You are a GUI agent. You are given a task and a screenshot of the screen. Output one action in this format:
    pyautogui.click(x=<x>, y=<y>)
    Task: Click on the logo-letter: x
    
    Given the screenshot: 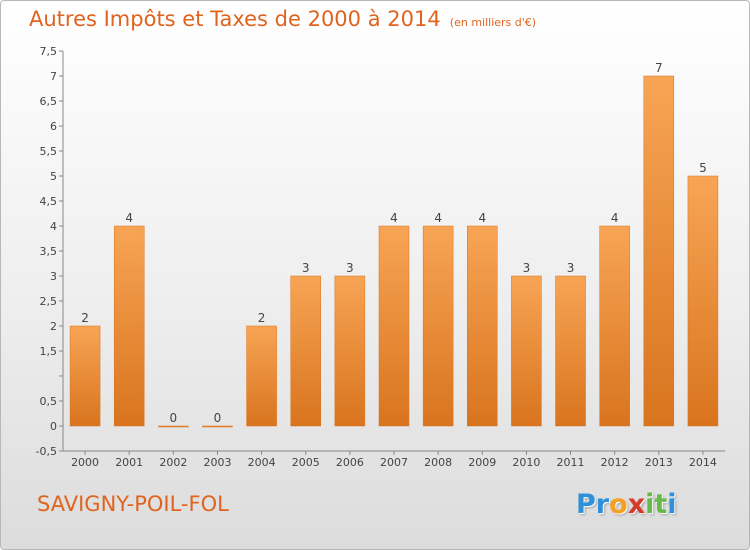 What is the action you would take?
    pyautogui.click(x=636, y=504)
    